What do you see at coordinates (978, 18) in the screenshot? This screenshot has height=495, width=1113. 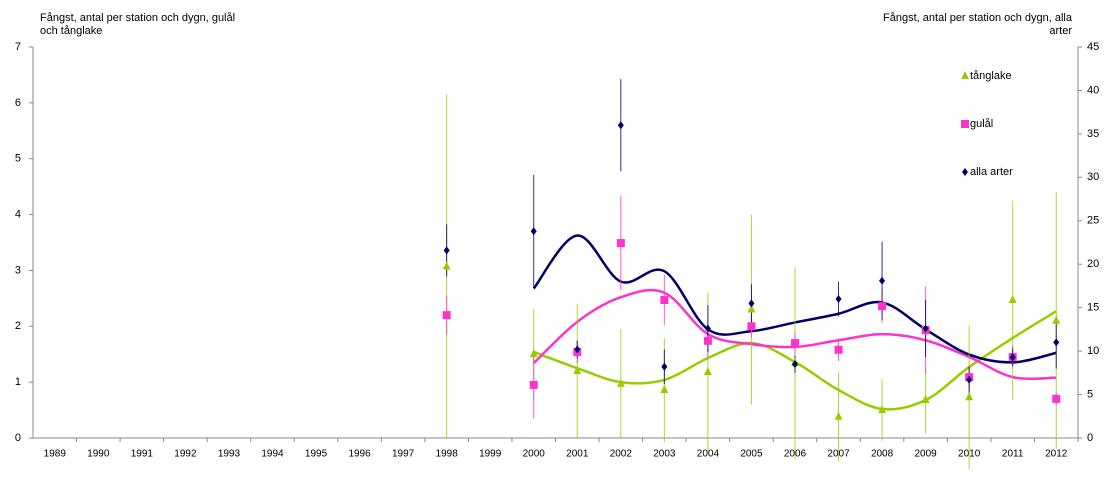 I see `y2-axis-title: Fångst, antal per station och dygn, alla` at bounding box center [978, 18].